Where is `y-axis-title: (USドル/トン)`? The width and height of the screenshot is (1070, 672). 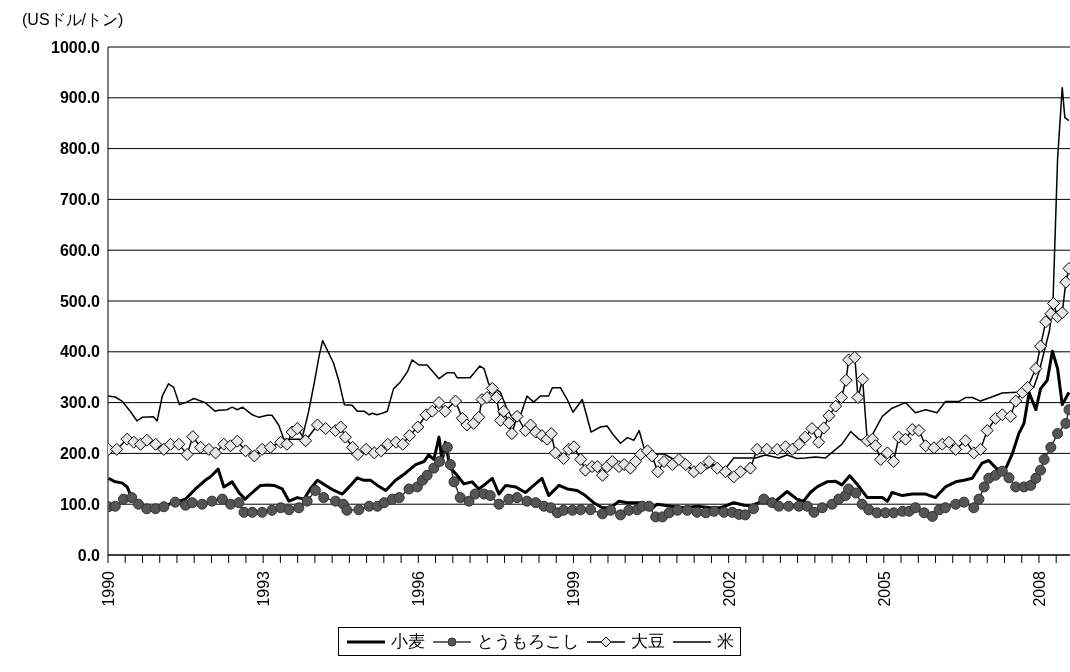 y-axis-title: (USドル/トン) is located at coordinates (73, 20).